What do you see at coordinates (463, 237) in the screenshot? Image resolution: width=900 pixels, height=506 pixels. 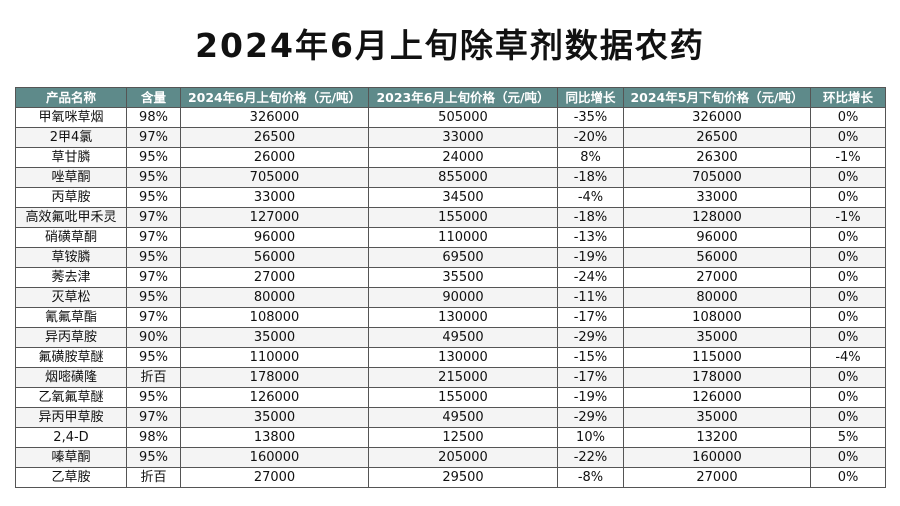 I see `cell-price-2023-june-early: 110000` at bounding box center [463, 237].